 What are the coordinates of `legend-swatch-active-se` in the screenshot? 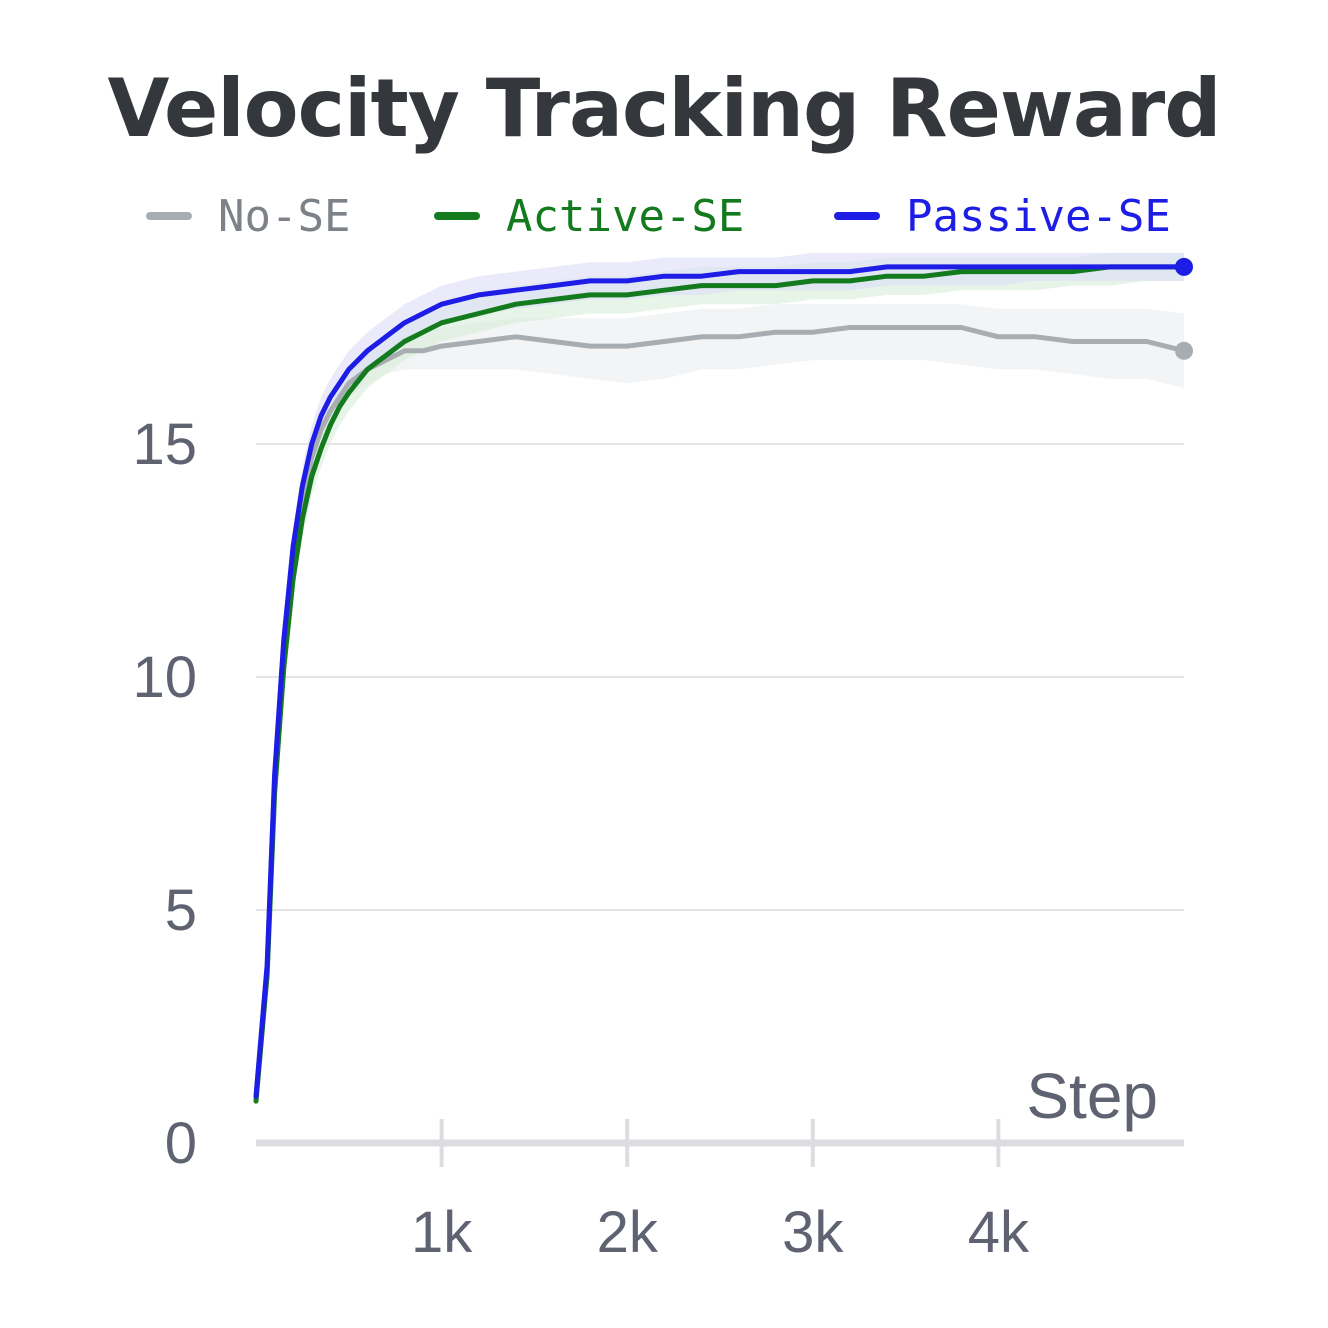 It's located at (457, 216).